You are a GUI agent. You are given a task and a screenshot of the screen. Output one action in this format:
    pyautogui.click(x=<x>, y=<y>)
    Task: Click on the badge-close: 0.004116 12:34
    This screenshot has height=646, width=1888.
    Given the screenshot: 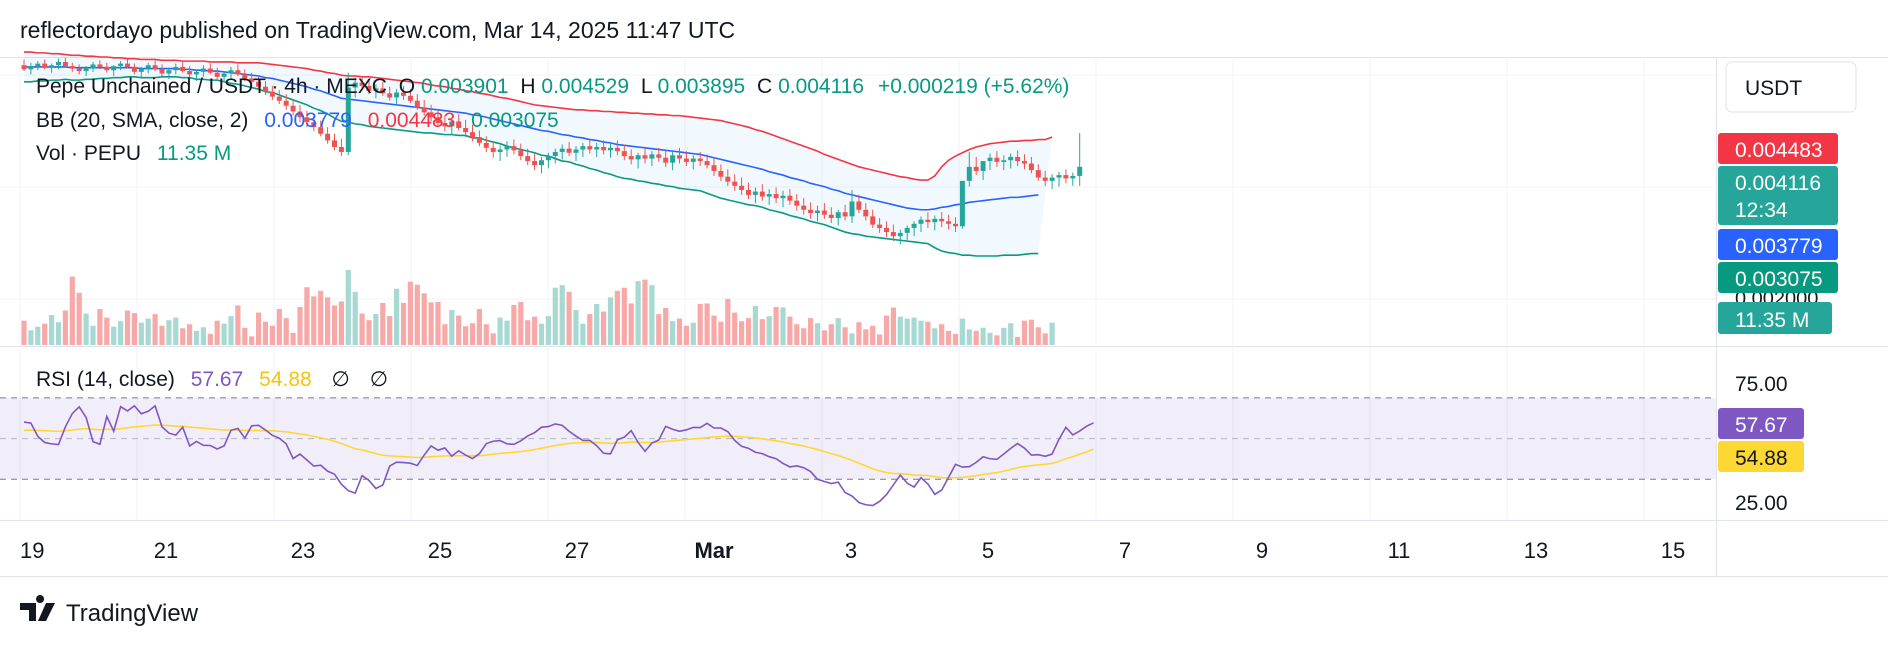 What is the action you would take?
    pyautogui.click(x=1778, y=195)
    